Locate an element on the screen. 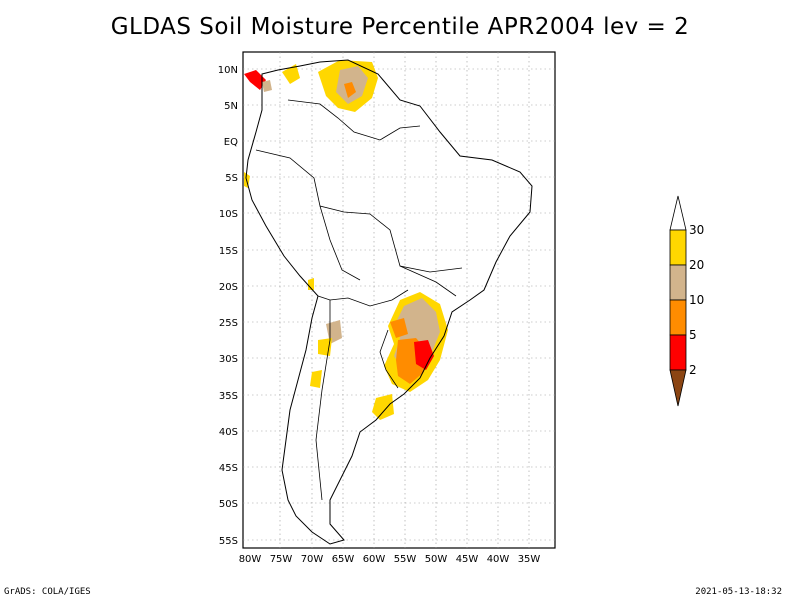 The width and height of the screenshot is (800, 600). lat-label: 10S is located at coordinates (228, 214).